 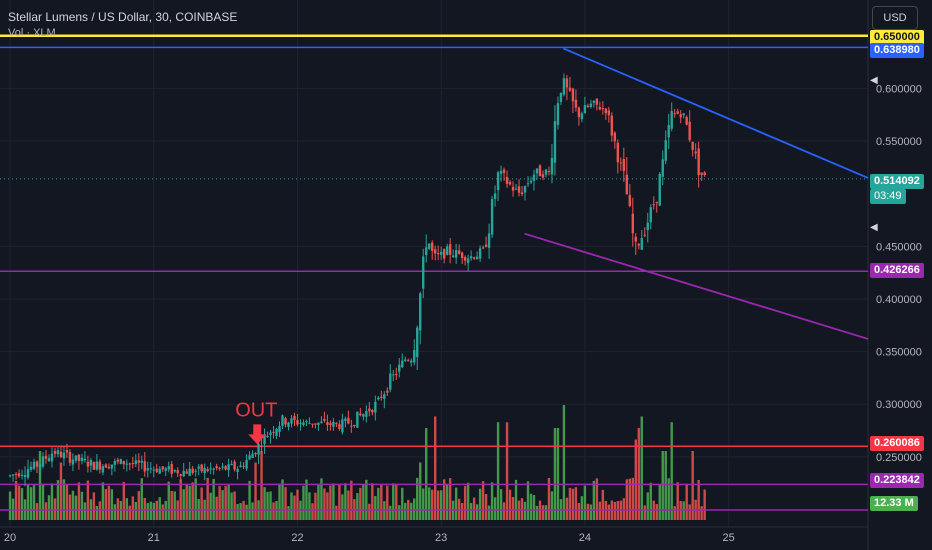 I want to click on y-tick-label: 0.550000, so click(x=899, y=142).